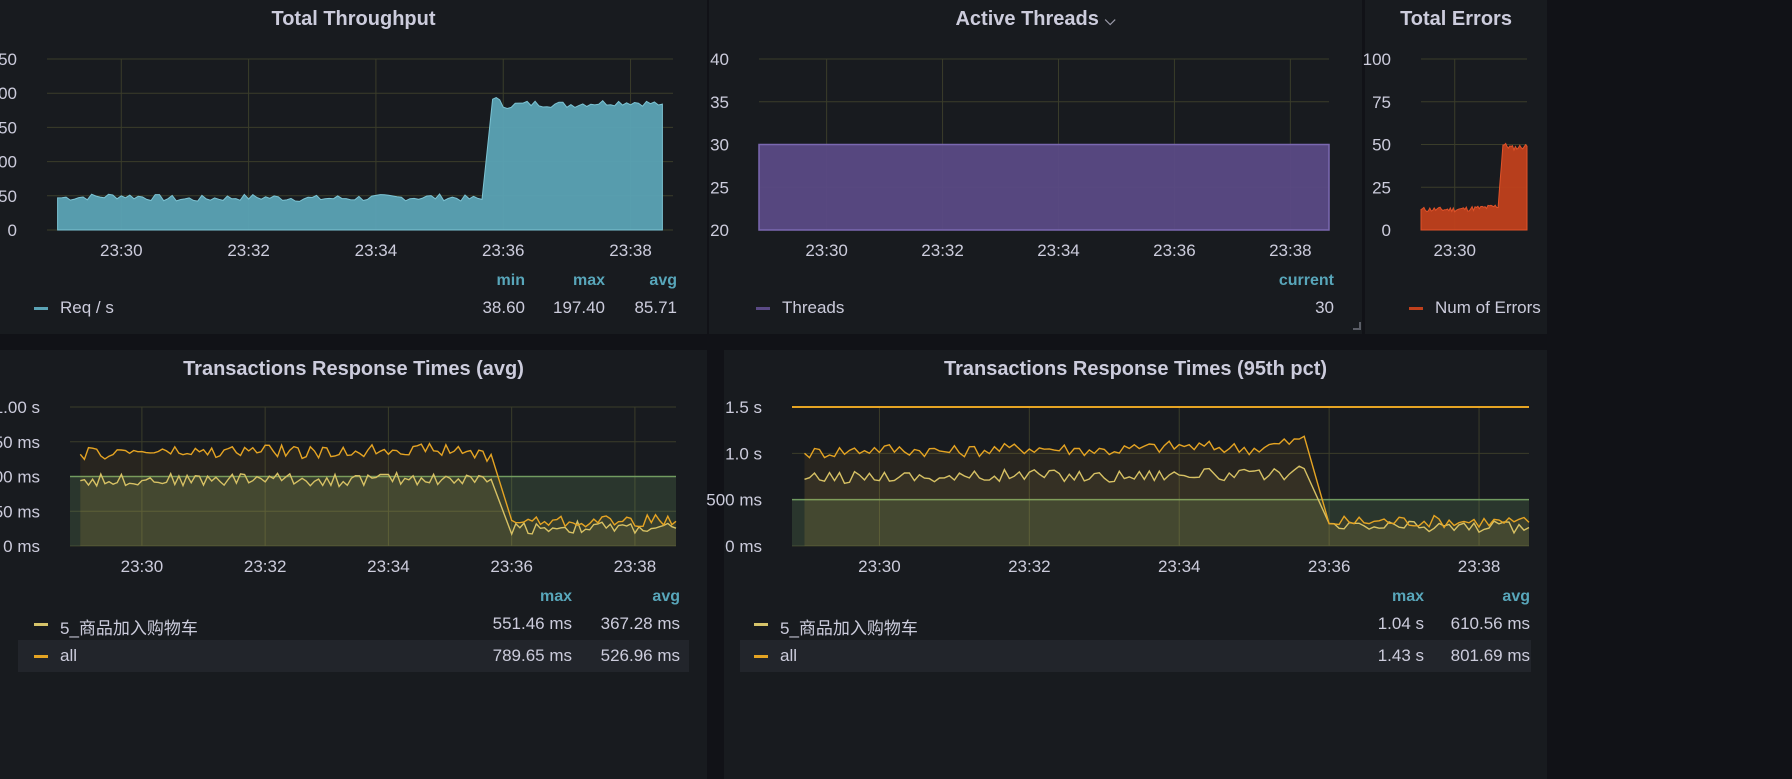 The width and height of the screenshot is (1792, 779). Describe the element at coordinates (1135, 624) in the screenshot. I see `legend-row: 5_商品加入购物车 1.04 s 610.56 ms` at that location.